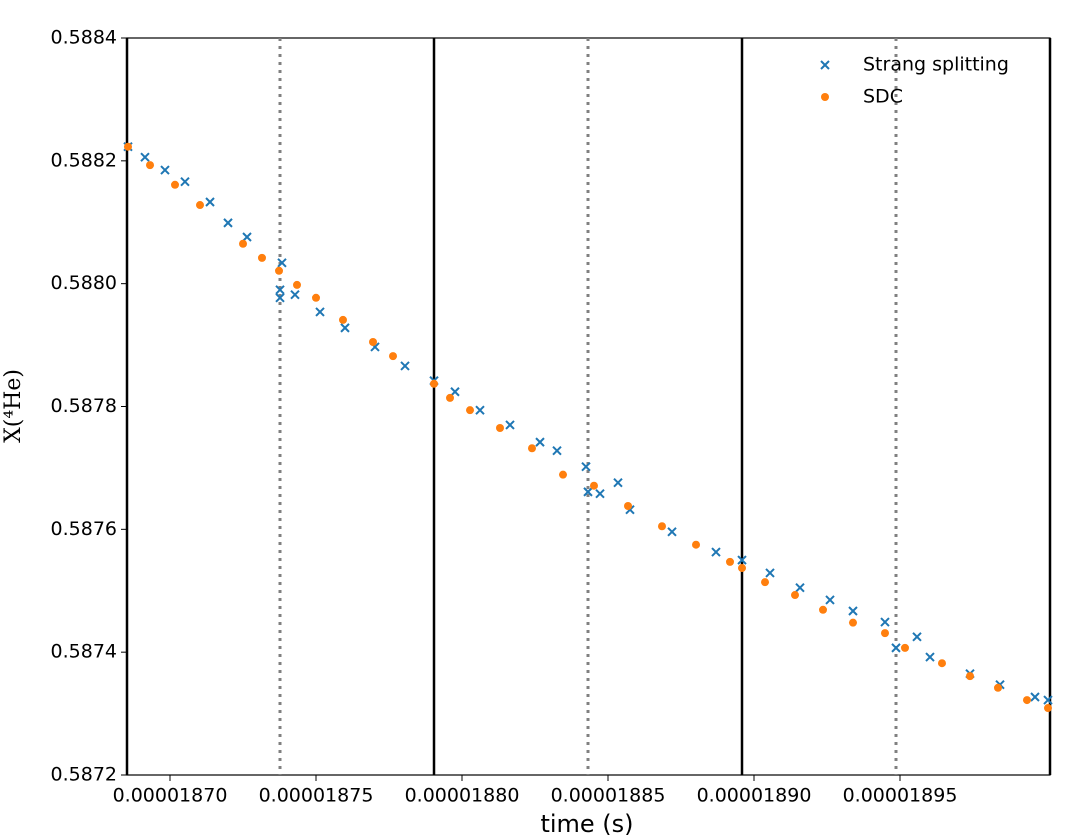 This screenshot has height=840, width=1080. I want to click on legend-label: Strang splitting, so click(936, 65).